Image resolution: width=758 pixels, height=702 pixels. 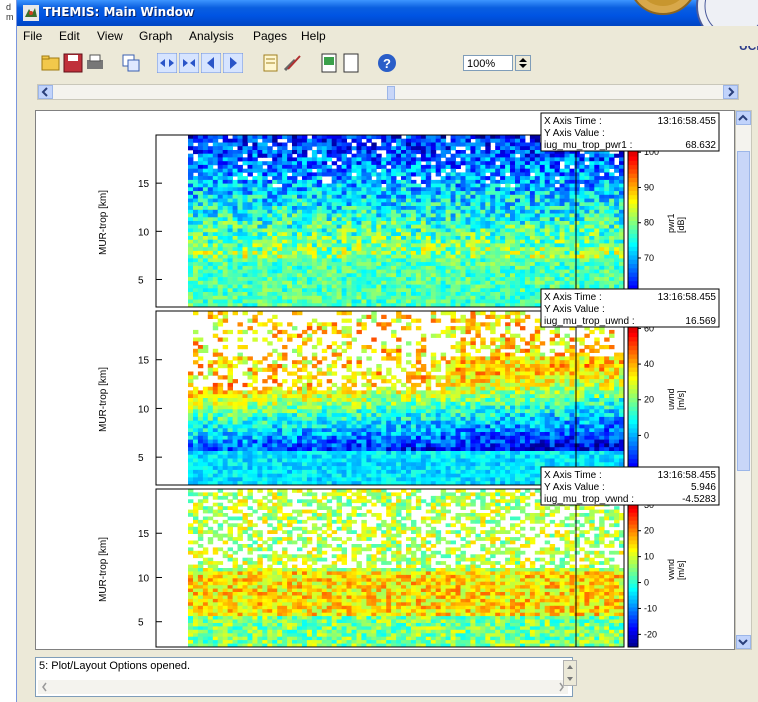 I want to click on readout-value: 68.632, so click(x=700, y=145).